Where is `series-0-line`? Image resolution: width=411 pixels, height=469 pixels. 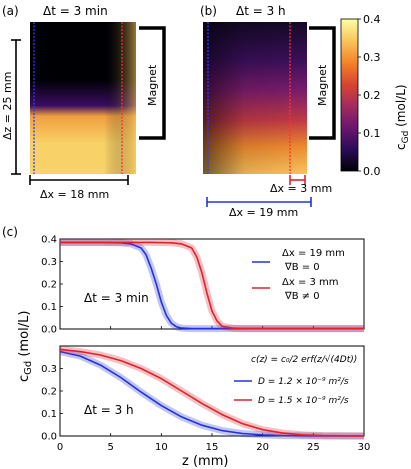
series-0-line is located at coordinates (211, 393).